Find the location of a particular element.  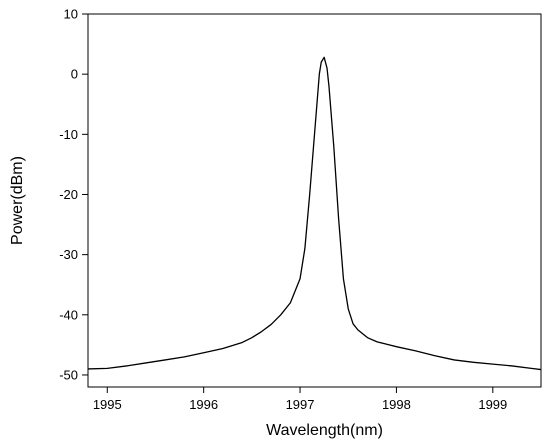

y-tick-label: -20 is located at coordinates (68, 194).